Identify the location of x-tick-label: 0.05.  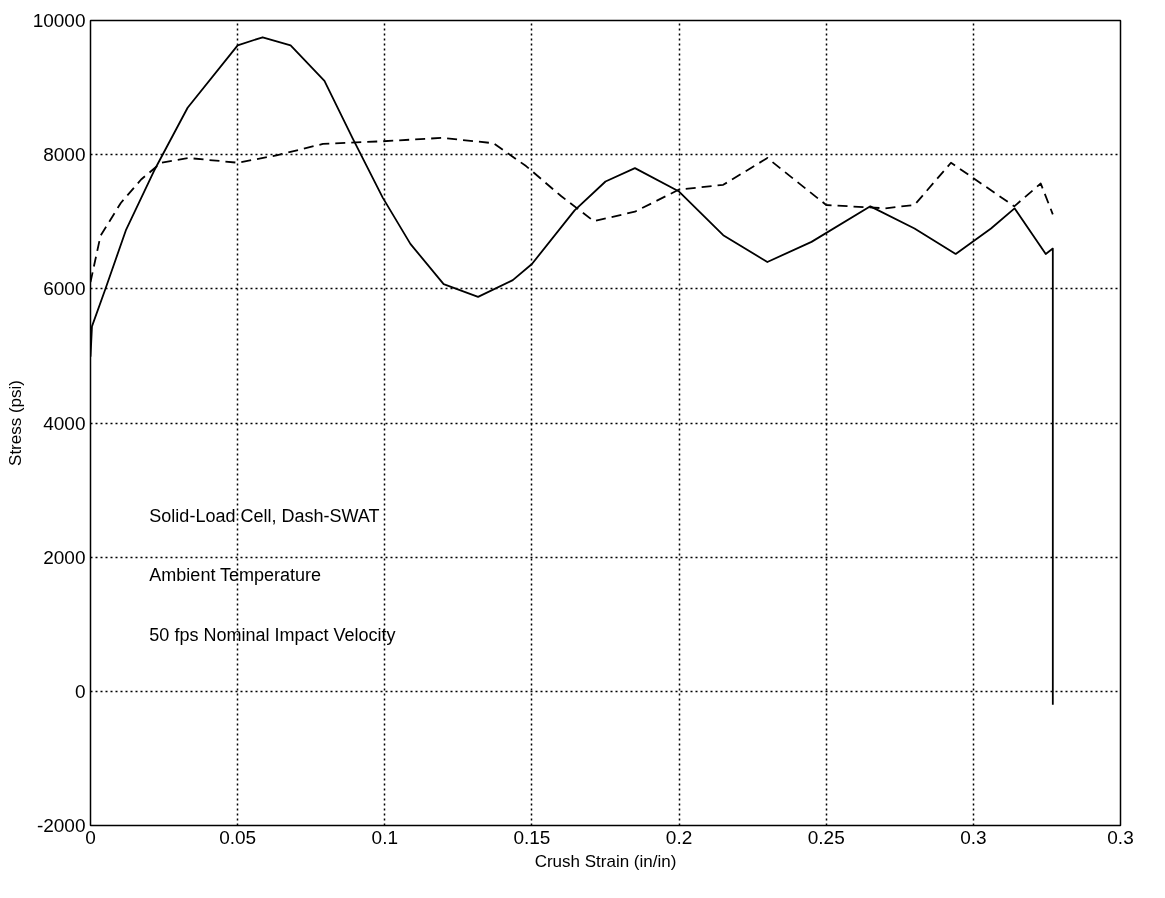
(238, 837).